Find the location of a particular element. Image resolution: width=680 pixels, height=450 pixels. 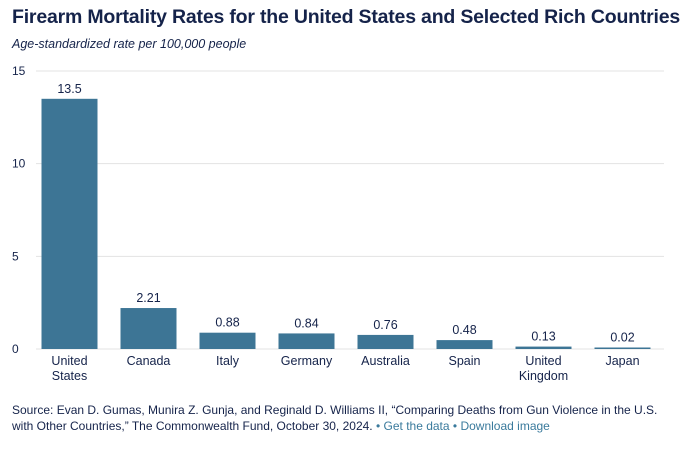

x-tick-label: United Kingdom is located at coordinates (543, 368).